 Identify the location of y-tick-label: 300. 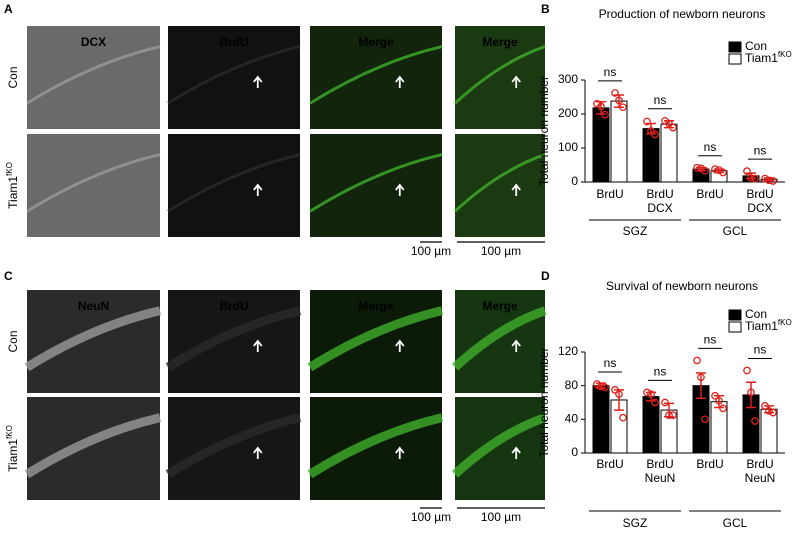
(568, 79).